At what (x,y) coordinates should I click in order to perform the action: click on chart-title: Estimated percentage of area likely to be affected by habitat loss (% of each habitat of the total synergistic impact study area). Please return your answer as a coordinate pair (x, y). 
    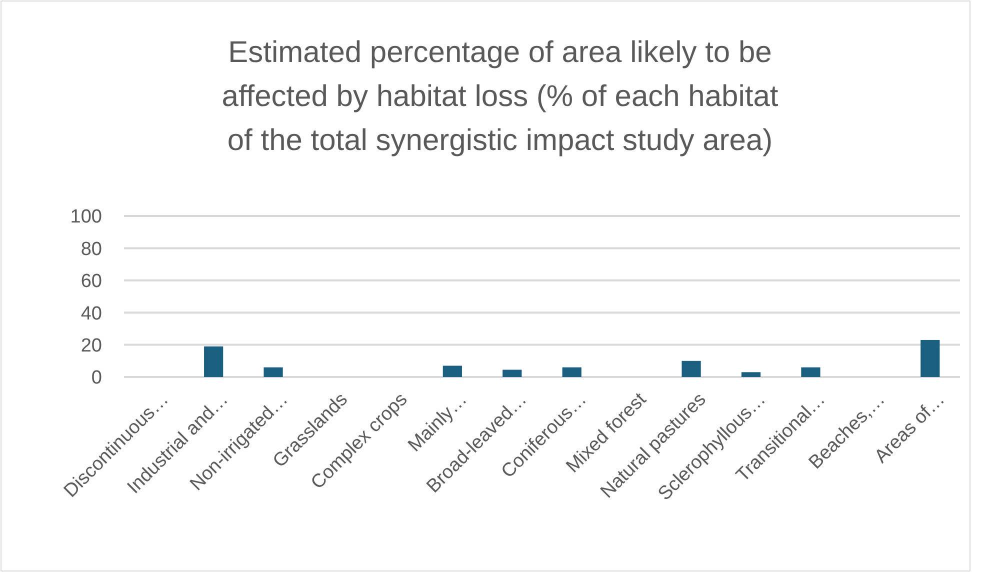
    Looking at the image, I should click on (500, 96).